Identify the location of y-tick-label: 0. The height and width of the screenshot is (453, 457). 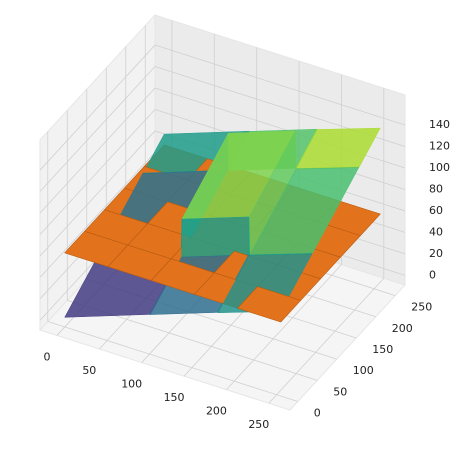
(317, 413).